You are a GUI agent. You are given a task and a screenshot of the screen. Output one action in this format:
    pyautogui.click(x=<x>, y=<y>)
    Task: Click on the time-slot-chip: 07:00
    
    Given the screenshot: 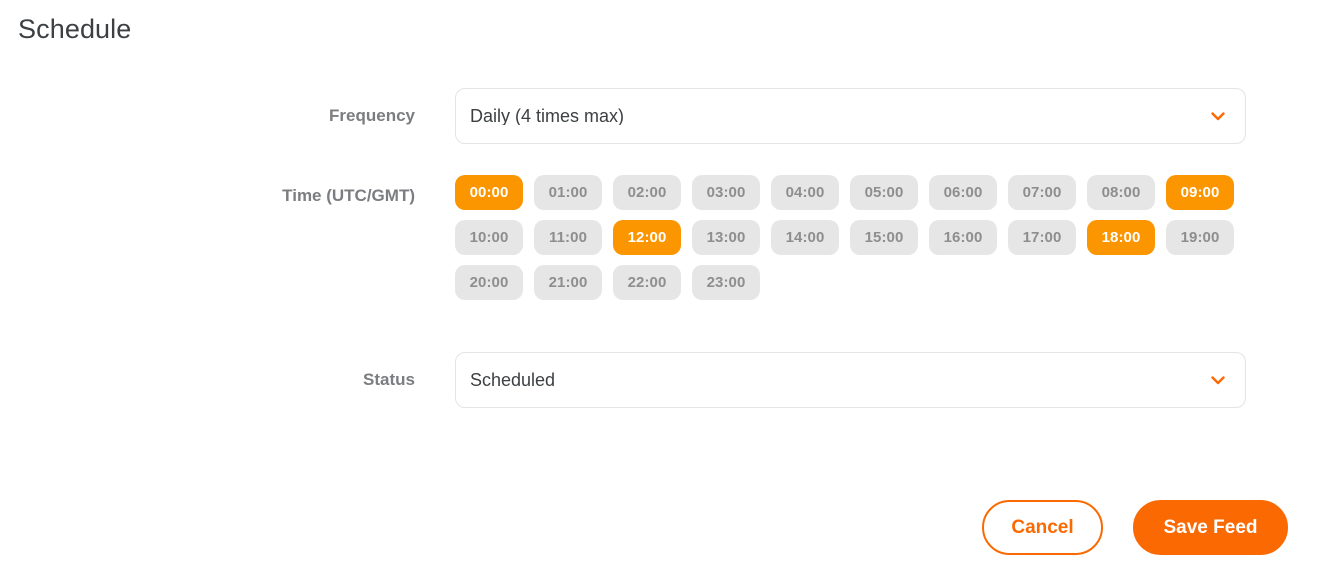 What is the action you would take?
    pyautogui.click(x=1042, y=192)
    